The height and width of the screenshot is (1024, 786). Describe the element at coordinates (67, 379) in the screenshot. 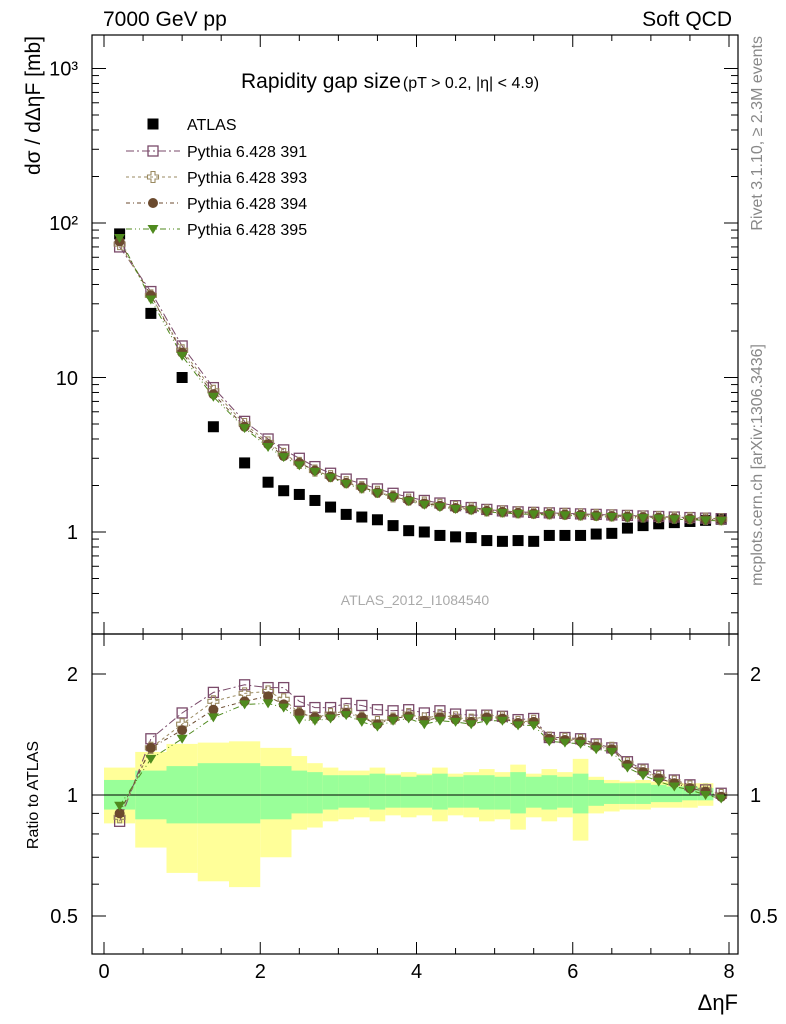

I see `y-tick-label: 10` at that location.